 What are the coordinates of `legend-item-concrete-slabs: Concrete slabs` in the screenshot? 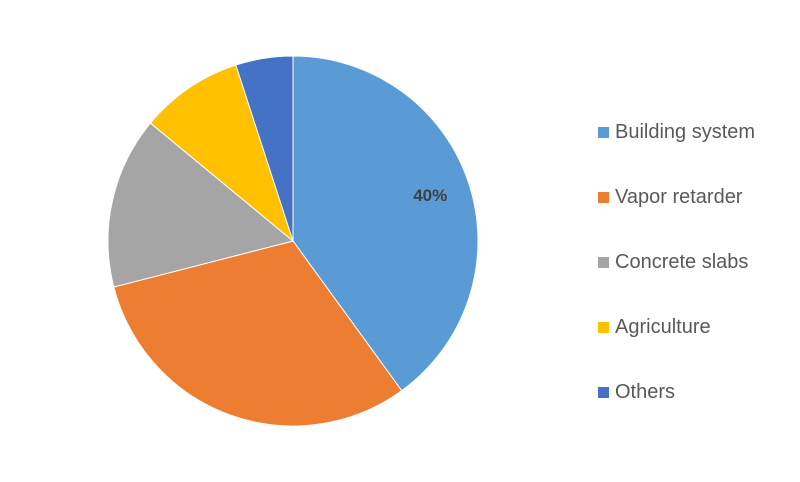 It's located at (698, 262).